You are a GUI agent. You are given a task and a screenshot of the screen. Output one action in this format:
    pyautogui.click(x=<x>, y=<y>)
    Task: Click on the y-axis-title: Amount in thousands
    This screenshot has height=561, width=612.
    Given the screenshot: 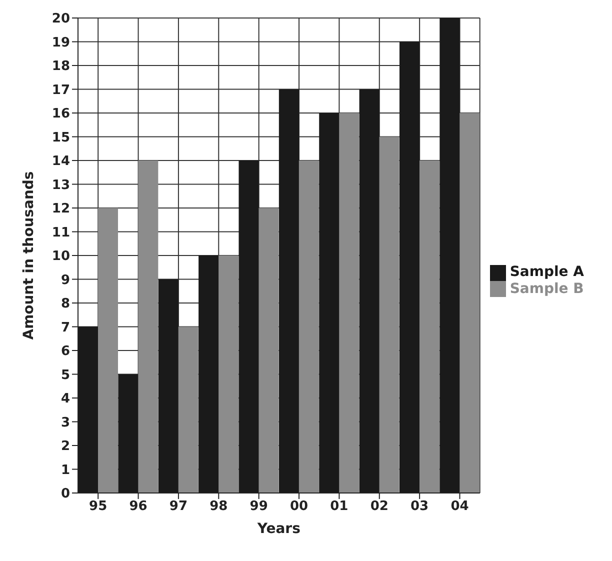 What is the action you would take?
    pyautogui.click(x=28, y=255)
    